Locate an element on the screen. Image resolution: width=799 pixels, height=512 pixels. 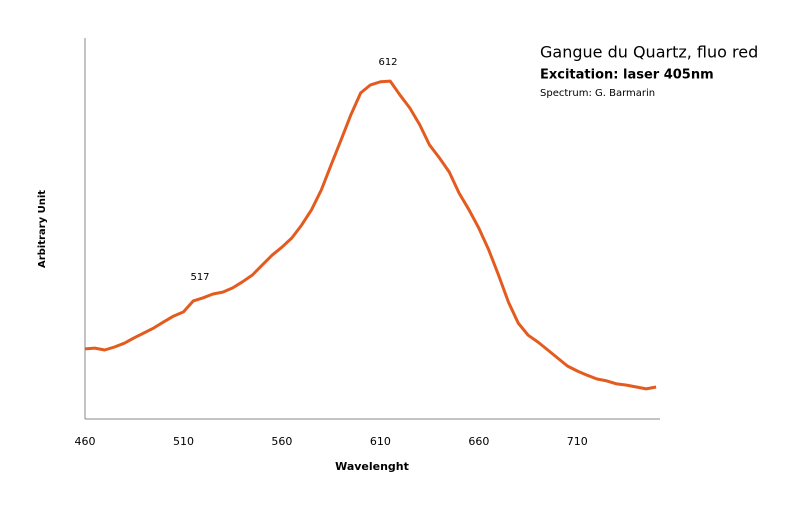
x-tick-label: 610 is located at coordinates (380, 441).